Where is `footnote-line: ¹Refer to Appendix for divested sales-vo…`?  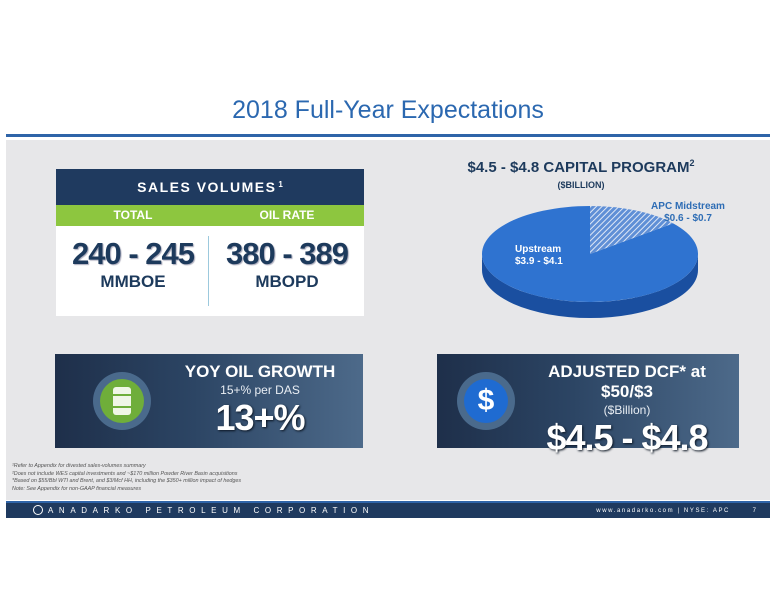 footnote-line: ¹Refer to Appendix for divested sales-vo… is located at coordinates (79, 466).